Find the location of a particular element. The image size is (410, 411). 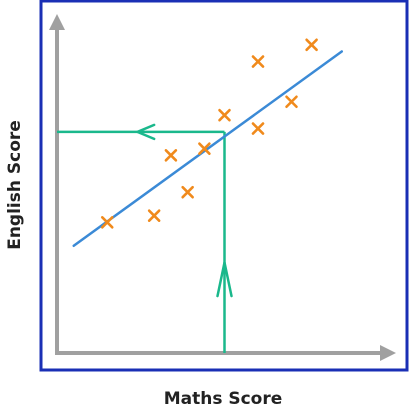

y-axis-label: English Score is located at coordinates (15, 185).